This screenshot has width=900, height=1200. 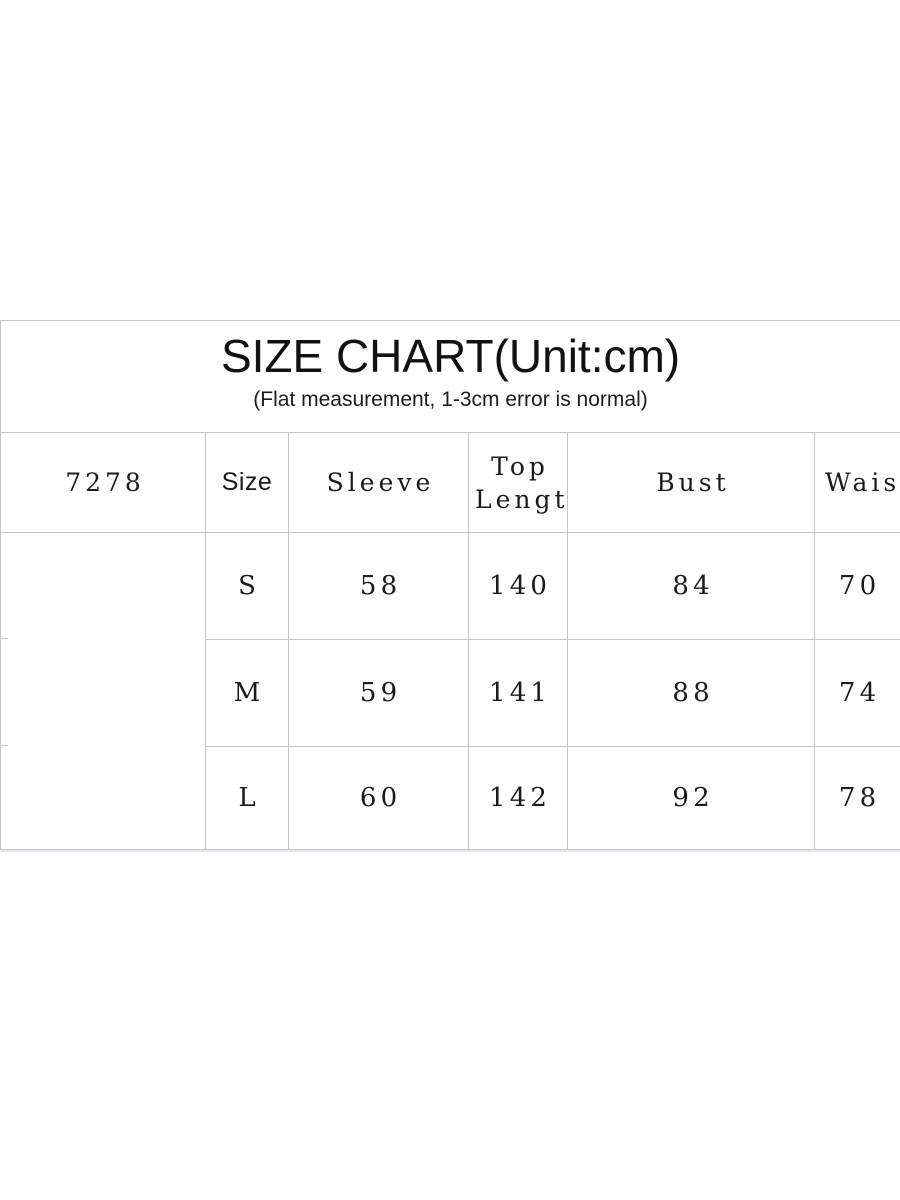 I want to click on sleeve-value: 60, so click(x=378, y=798).